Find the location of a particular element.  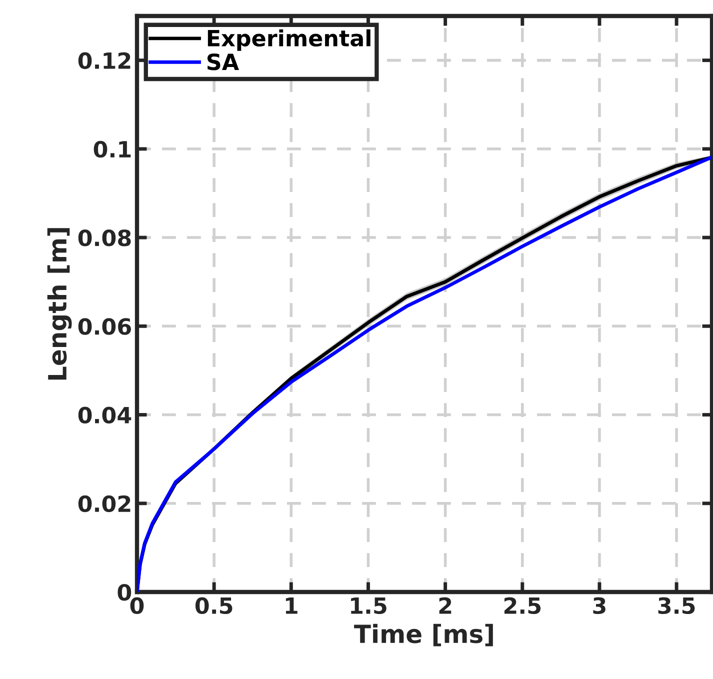

x-tick-label: 1.5 is located at coordinates (368, 606).